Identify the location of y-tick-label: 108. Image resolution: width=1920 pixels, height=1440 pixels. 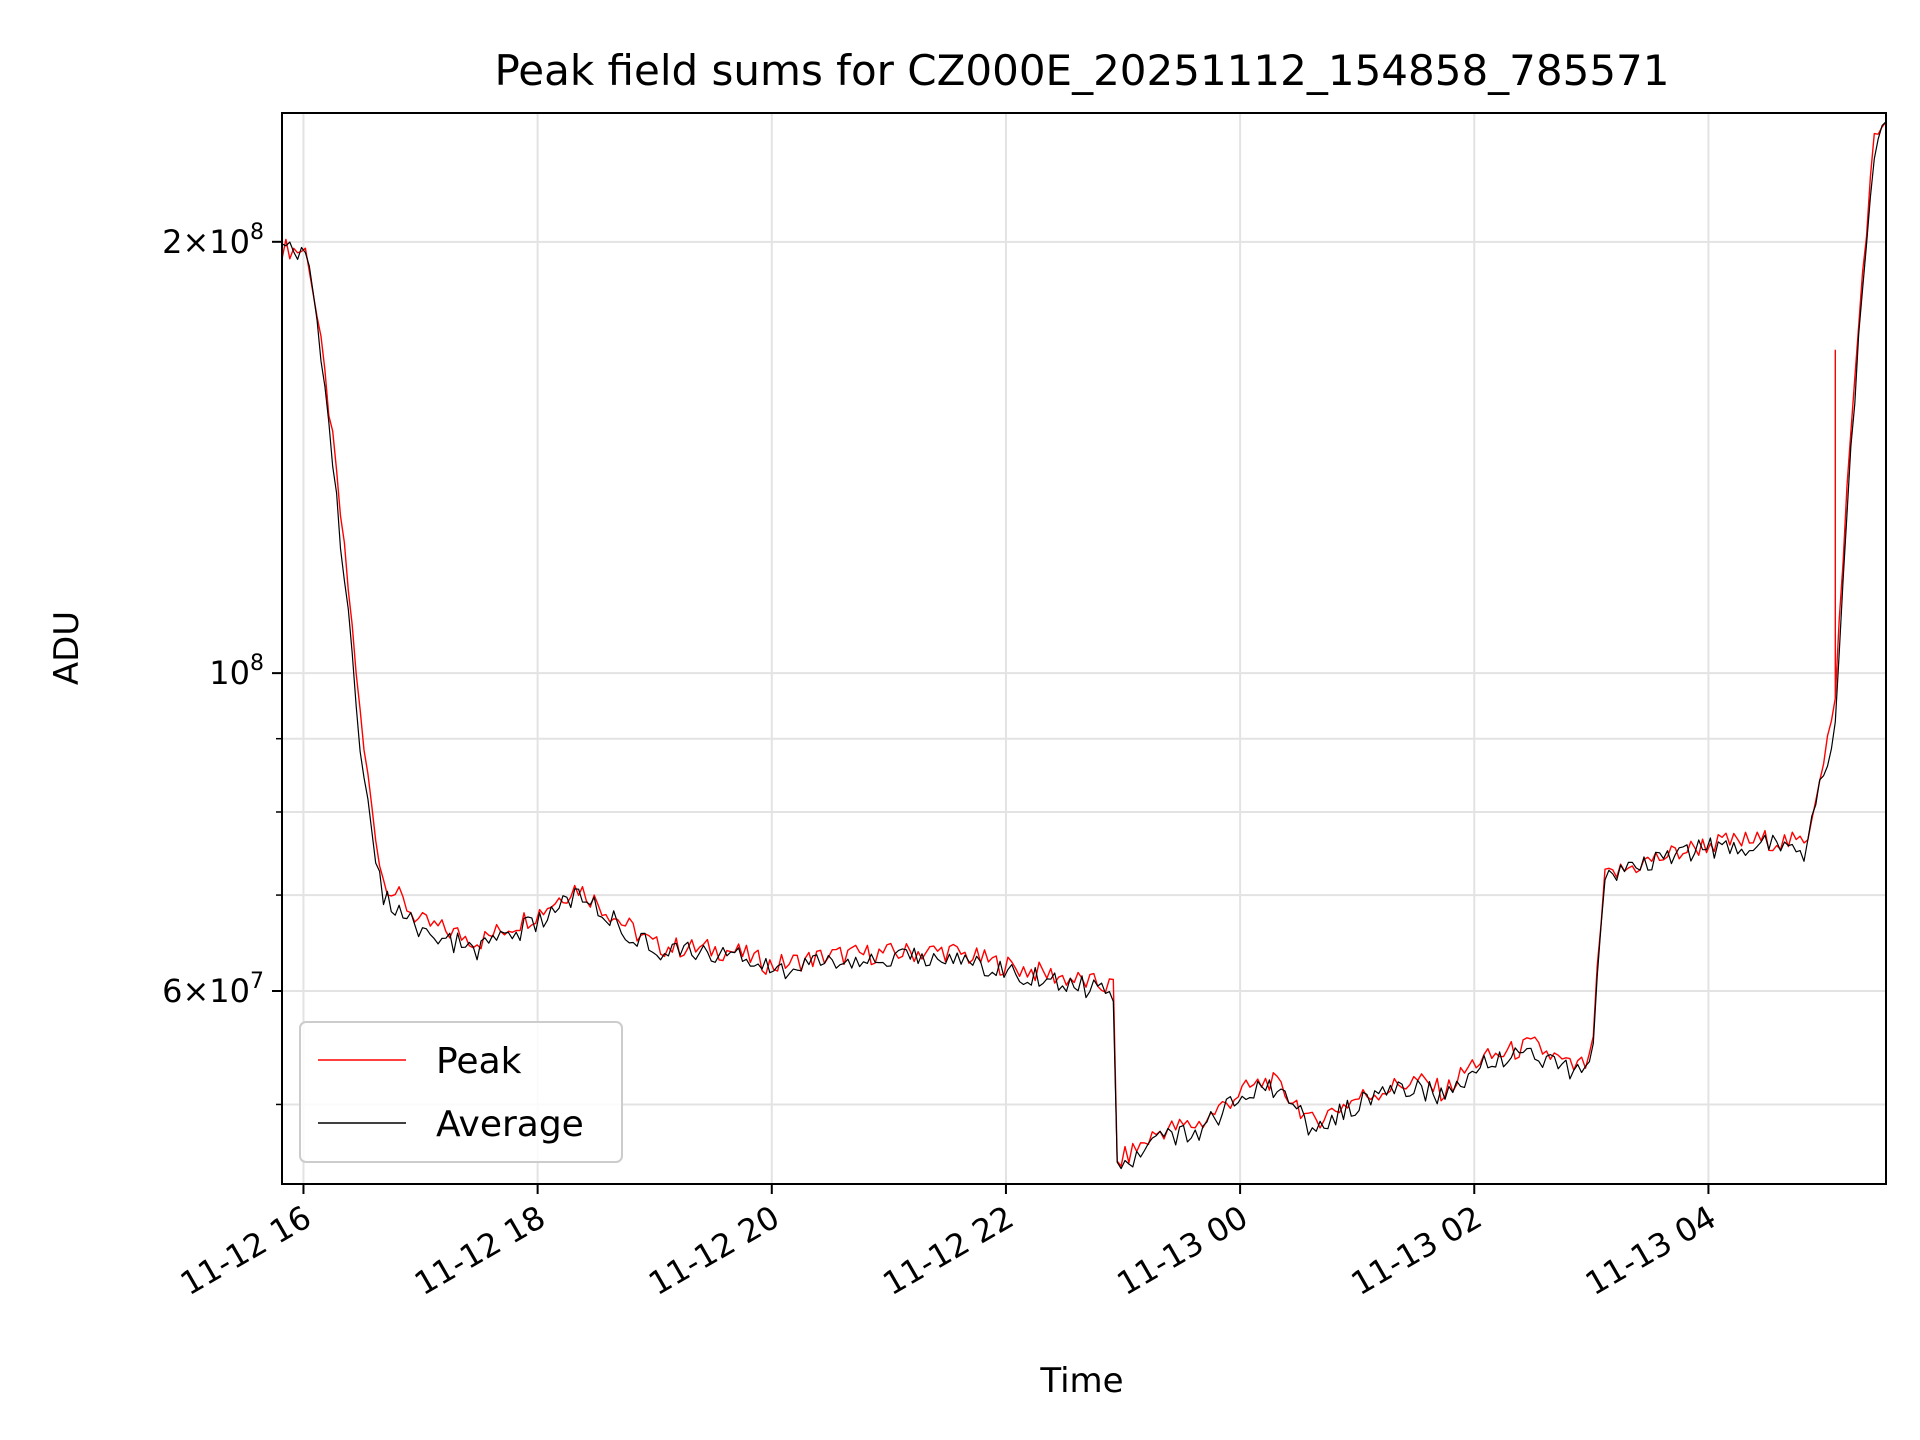
(236, 671).